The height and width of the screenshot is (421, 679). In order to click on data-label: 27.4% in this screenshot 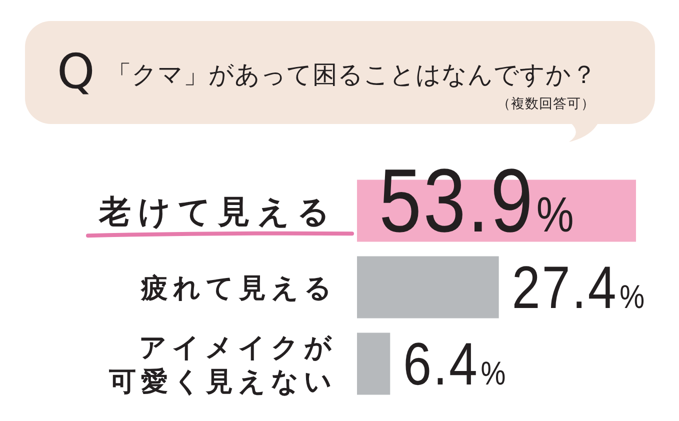, I will do `click(578, 287)`.